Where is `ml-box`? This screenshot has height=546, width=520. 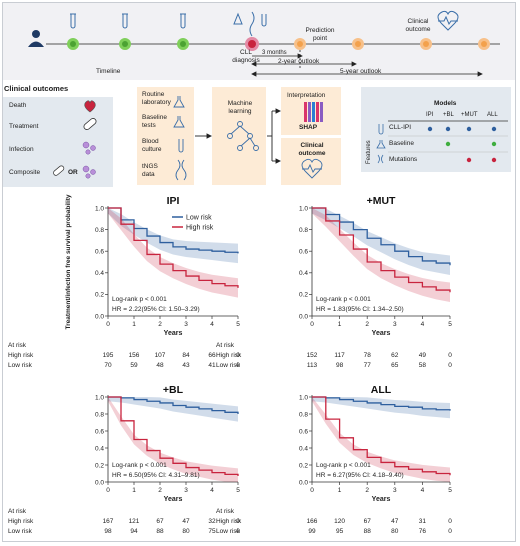 ml-box is located at coordinates (239, 136).